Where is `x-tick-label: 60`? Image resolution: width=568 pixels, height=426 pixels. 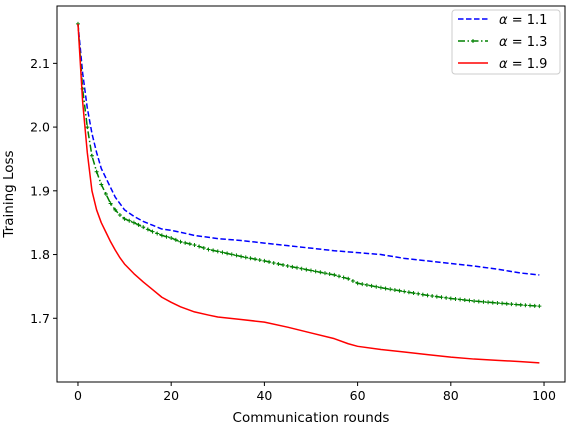
x-tick-label: 60 is located at coordinates (358, 395).